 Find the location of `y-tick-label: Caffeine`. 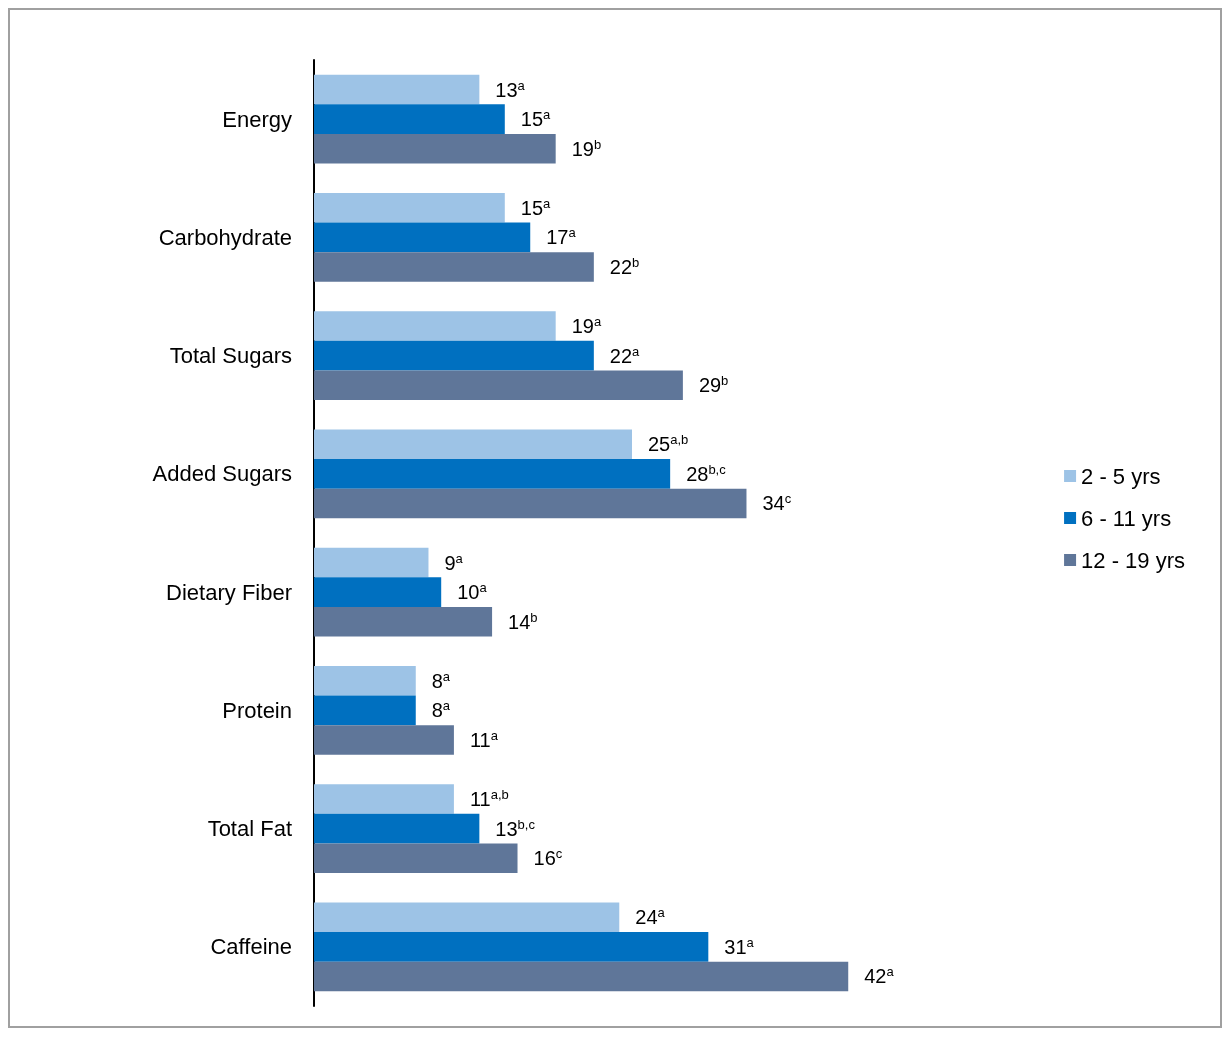

y-tick-label: Caffeine is located at coordinates (251, 947).